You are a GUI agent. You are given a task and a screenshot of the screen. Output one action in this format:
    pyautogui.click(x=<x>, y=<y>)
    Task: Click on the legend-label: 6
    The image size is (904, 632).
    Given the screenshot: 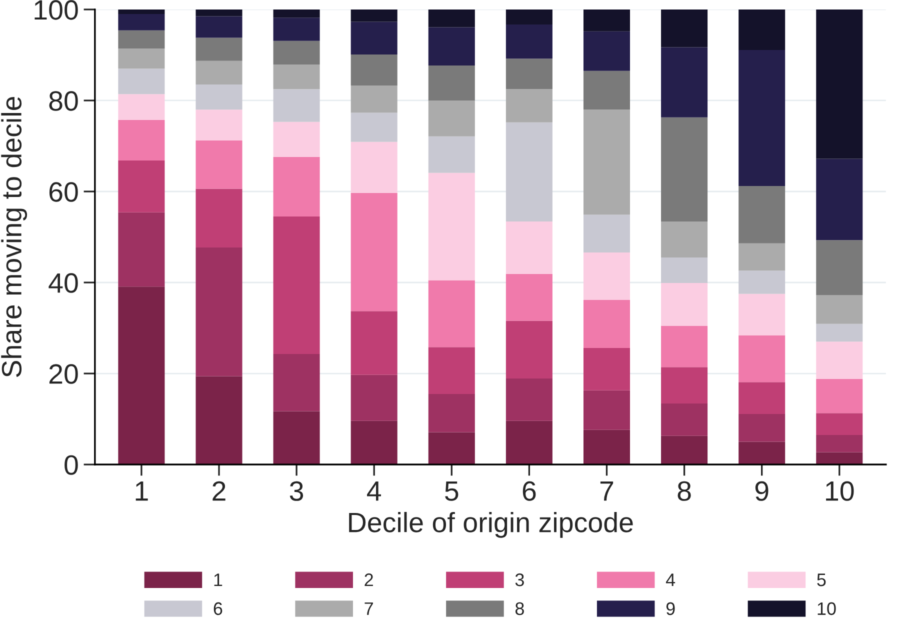 What is the action you would take?
    pyautogui.click(x=218, y=609)
    